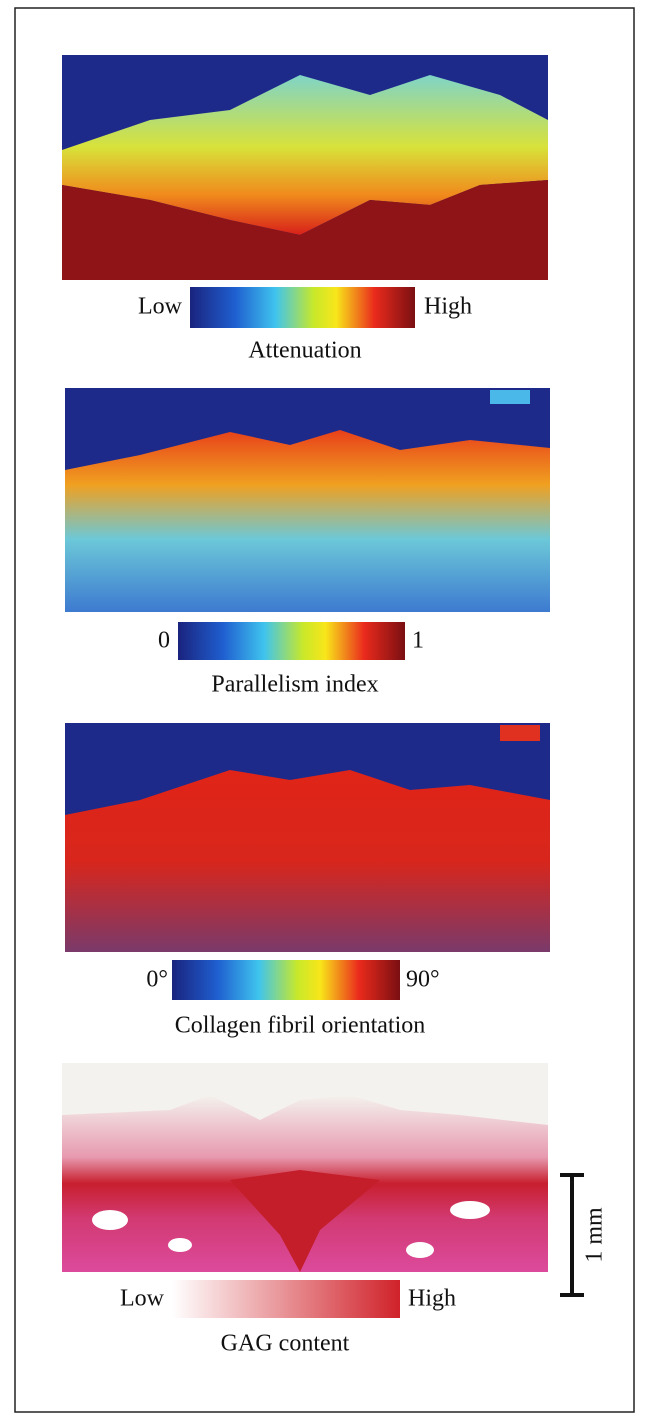 This screenshot has width=650, height=1417. What do you see at coordinates (164, 641) in the screenshot?
I see `colorbar-low: 0` at bounding box center [164, 641].